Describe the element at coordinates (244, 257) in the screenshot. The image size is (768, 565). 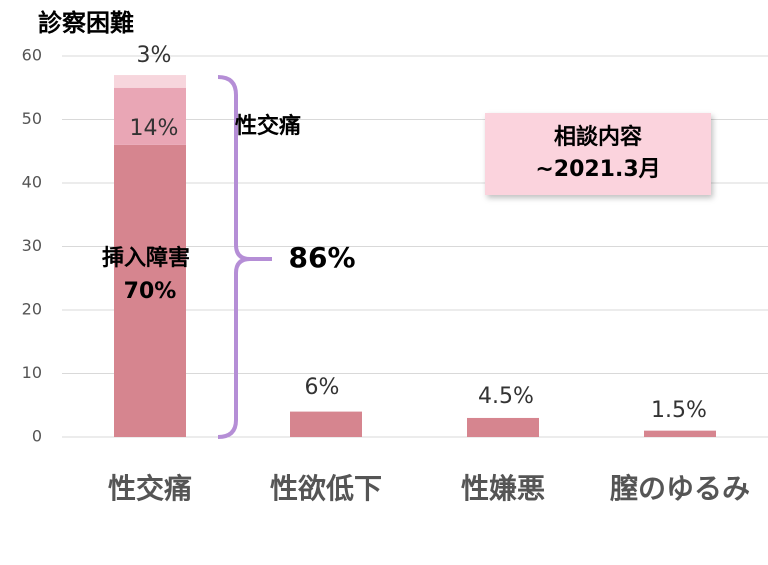
I see `bracket` at that location.